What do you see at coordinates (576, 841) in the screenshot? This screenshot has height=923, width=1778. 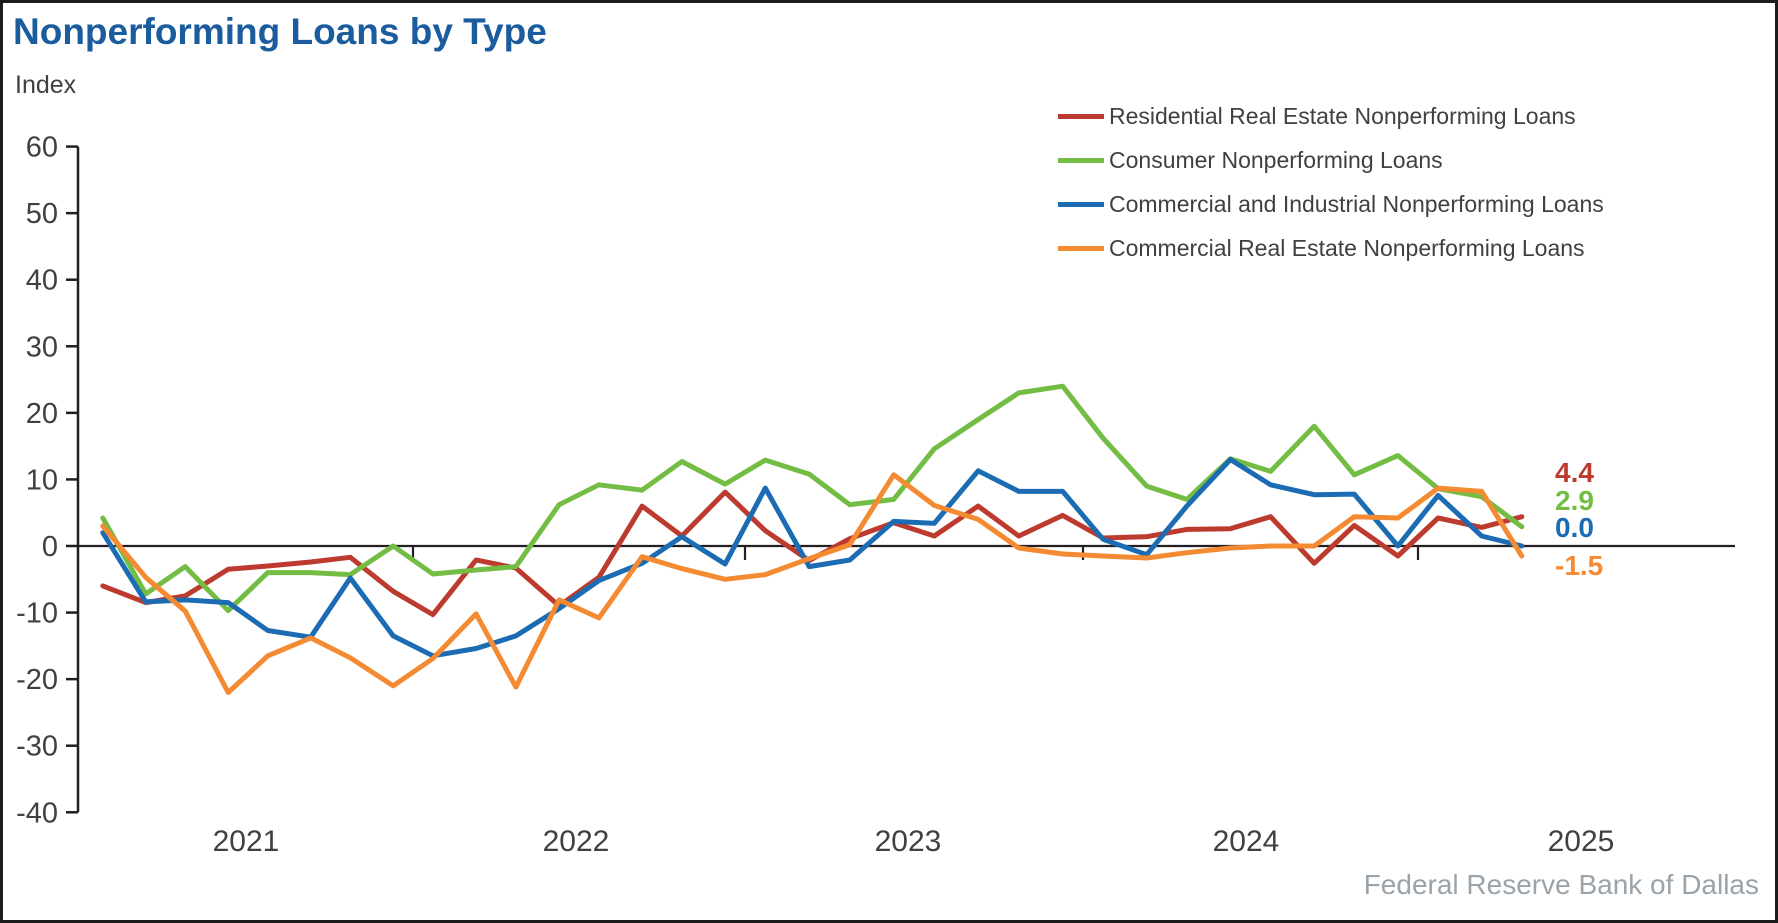 I see `x-year-label: 2022` at bounding box center [576, 841].